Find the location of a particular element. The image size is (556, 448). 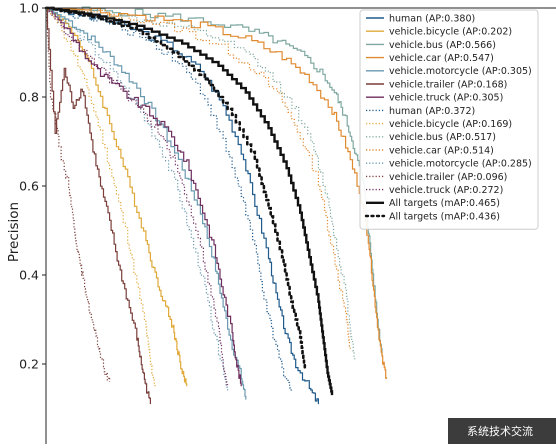

legend-entry-label: vehicle.truck (AP:0.272) is located at coordinates (446, 190).